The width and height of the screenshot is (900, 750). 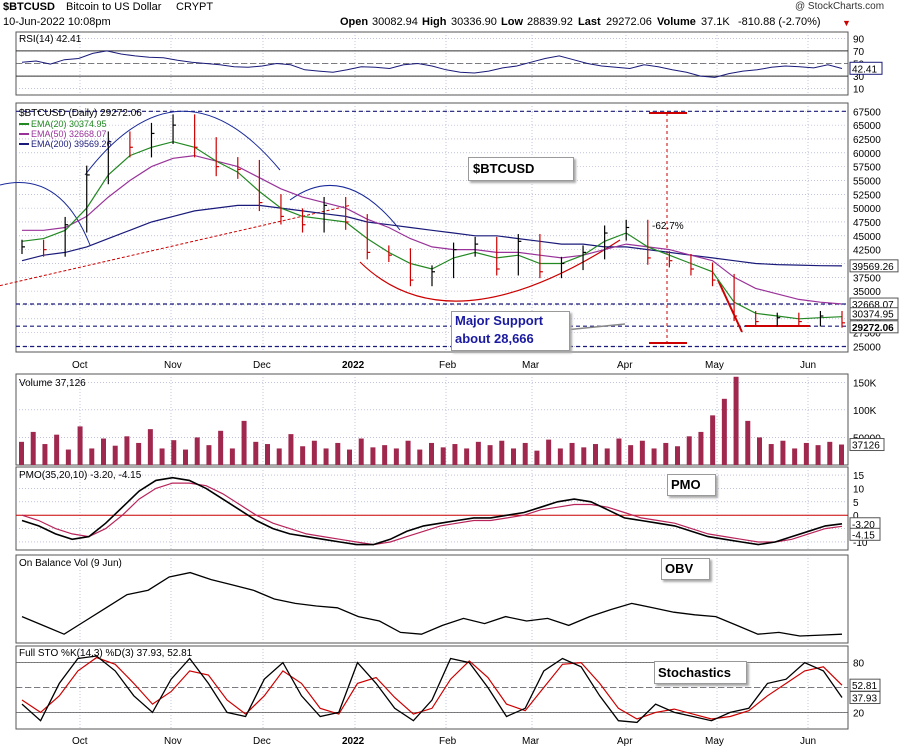 What do you see at coordinates (863, 535) in the screenshot?
I see `pmo-last-label: -4.15` at bounding box center [863, 535].